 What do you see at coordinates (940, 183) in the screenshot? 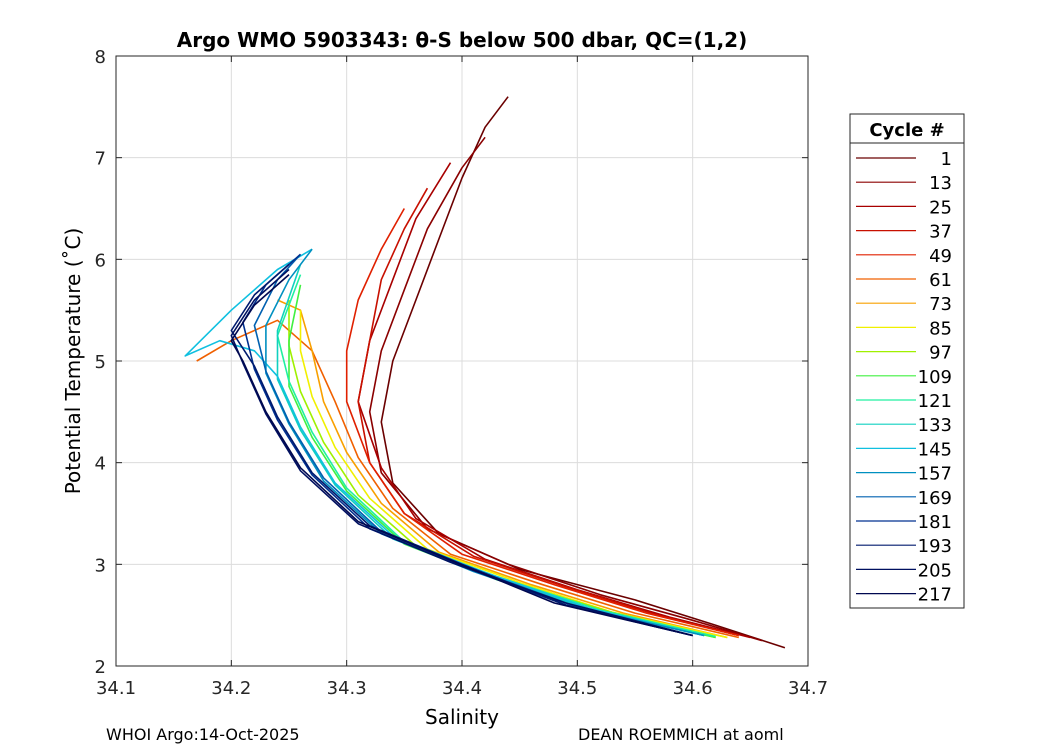
I see `legend-label: 13` at bounding box center [940, 183].